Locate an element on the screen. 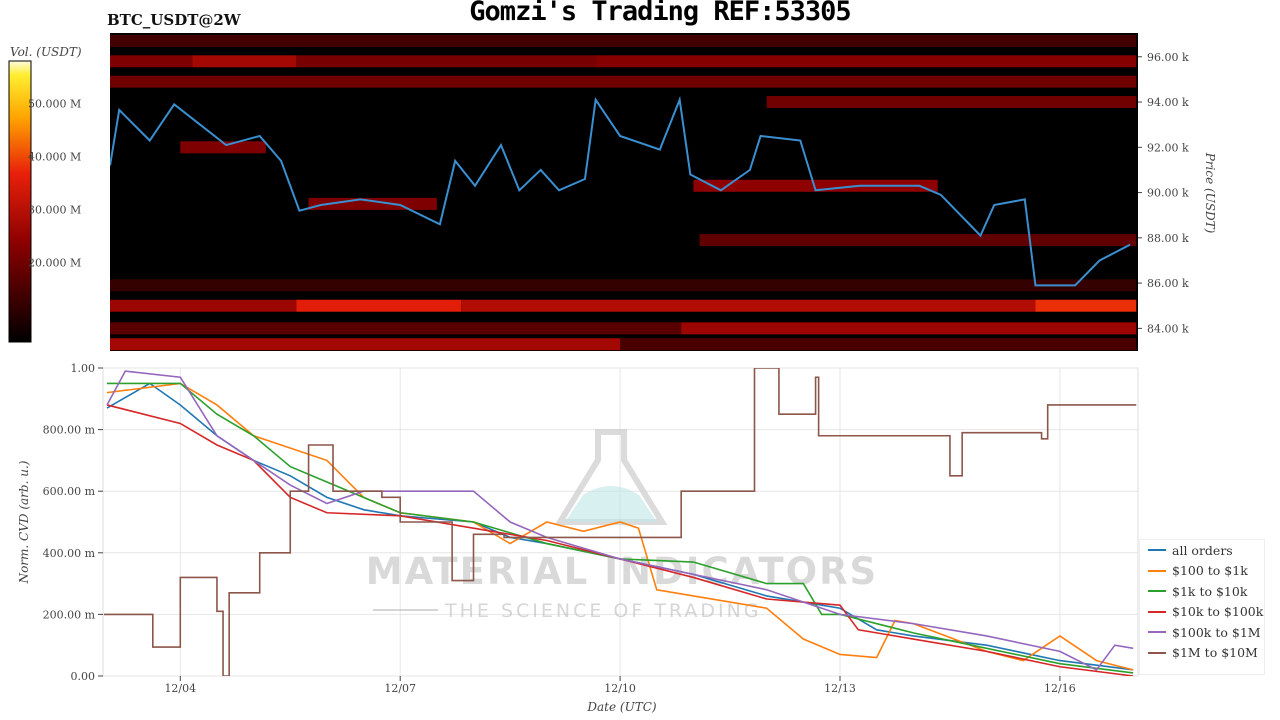 The height and width of the screenshot is (720, 1280). price-tick-label: 86.00 k is located at coordinates (1168, 283).